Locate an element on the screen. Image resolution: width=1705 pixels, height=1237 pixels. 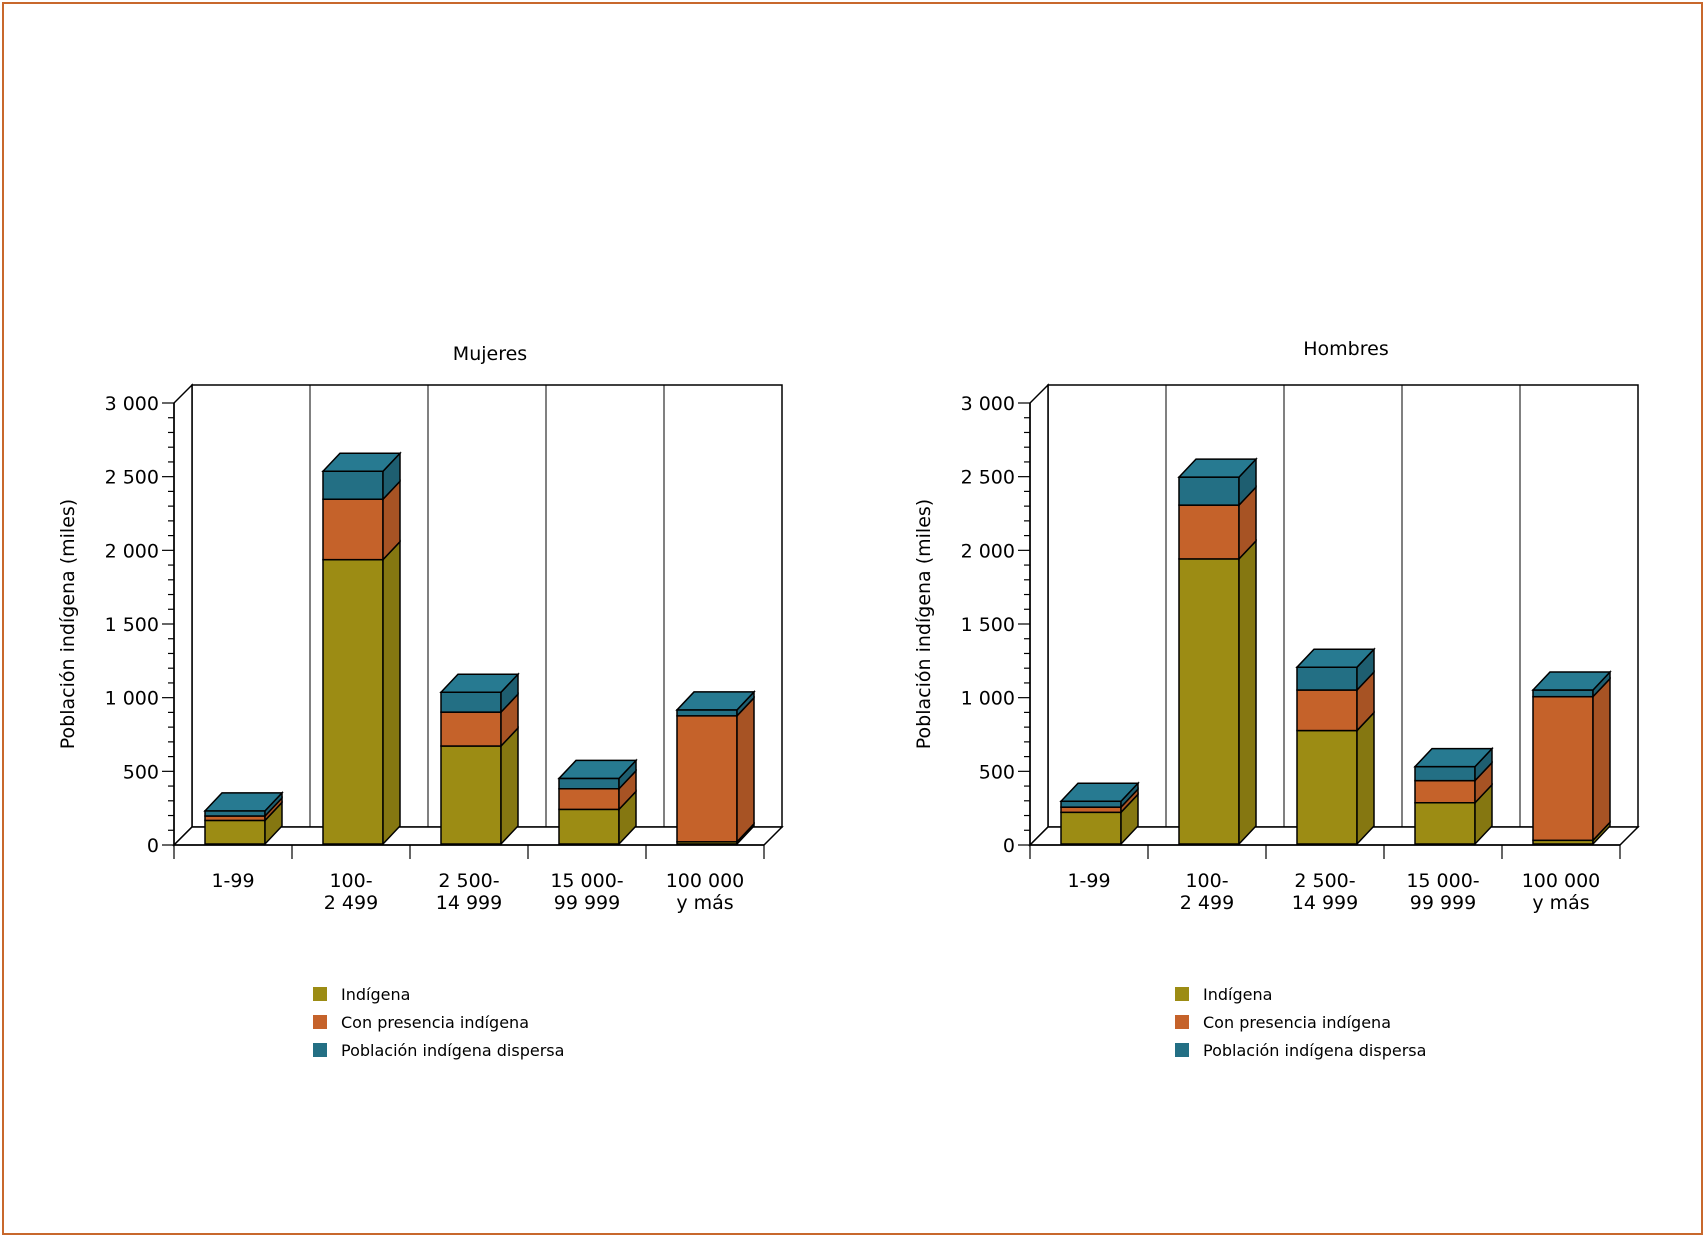
chart-title: Mujeres is located at coordinates (490, 354).